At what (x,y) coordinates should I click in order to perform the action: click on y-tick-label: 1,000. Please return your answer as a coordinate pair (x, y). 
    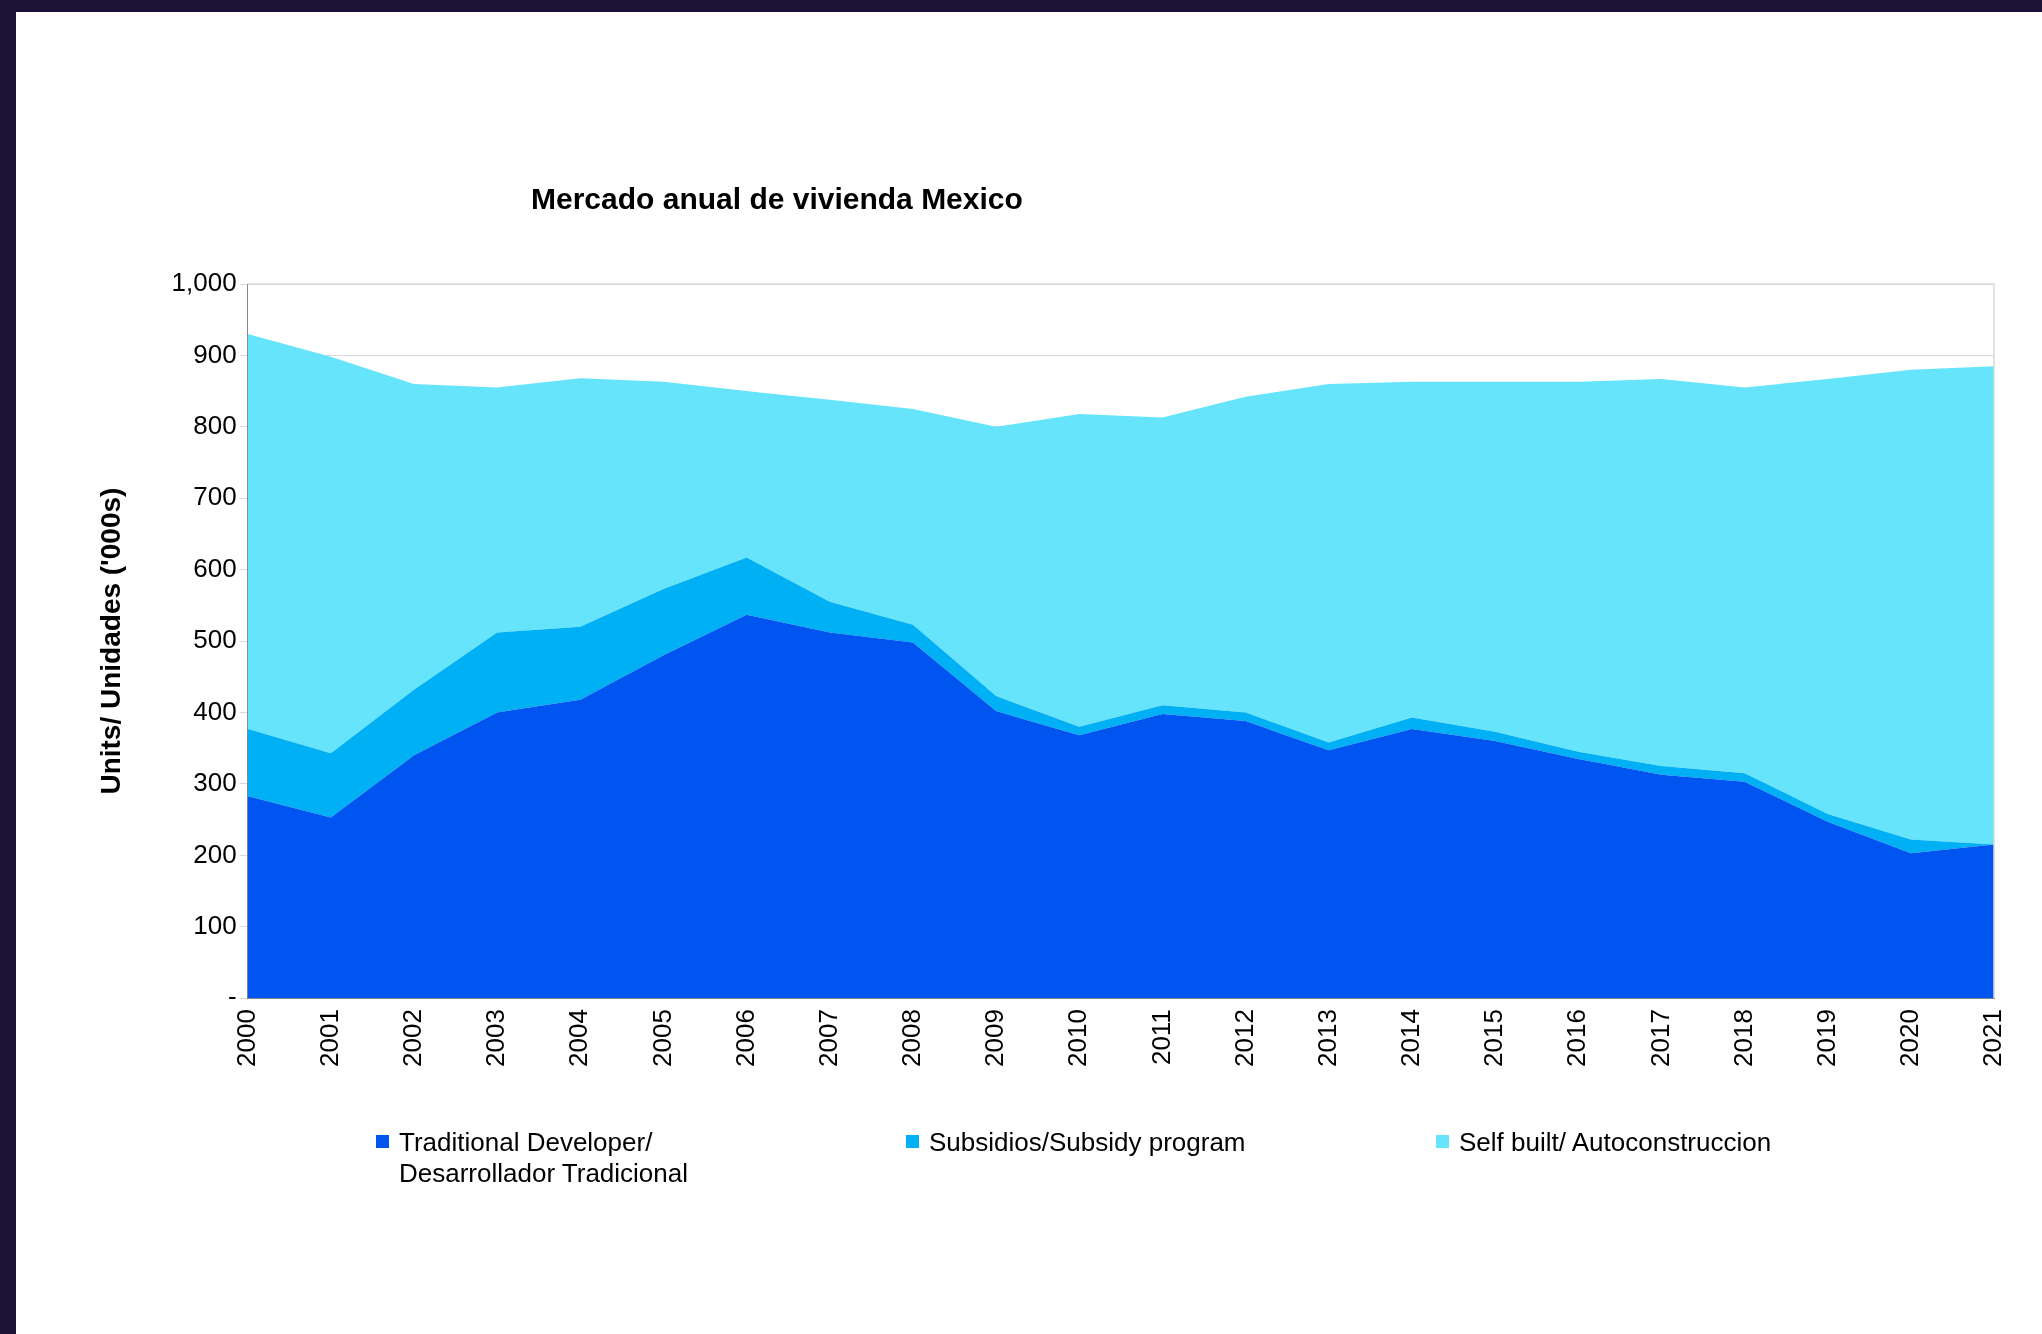
    Looking at the image, I should click on (204, 282).